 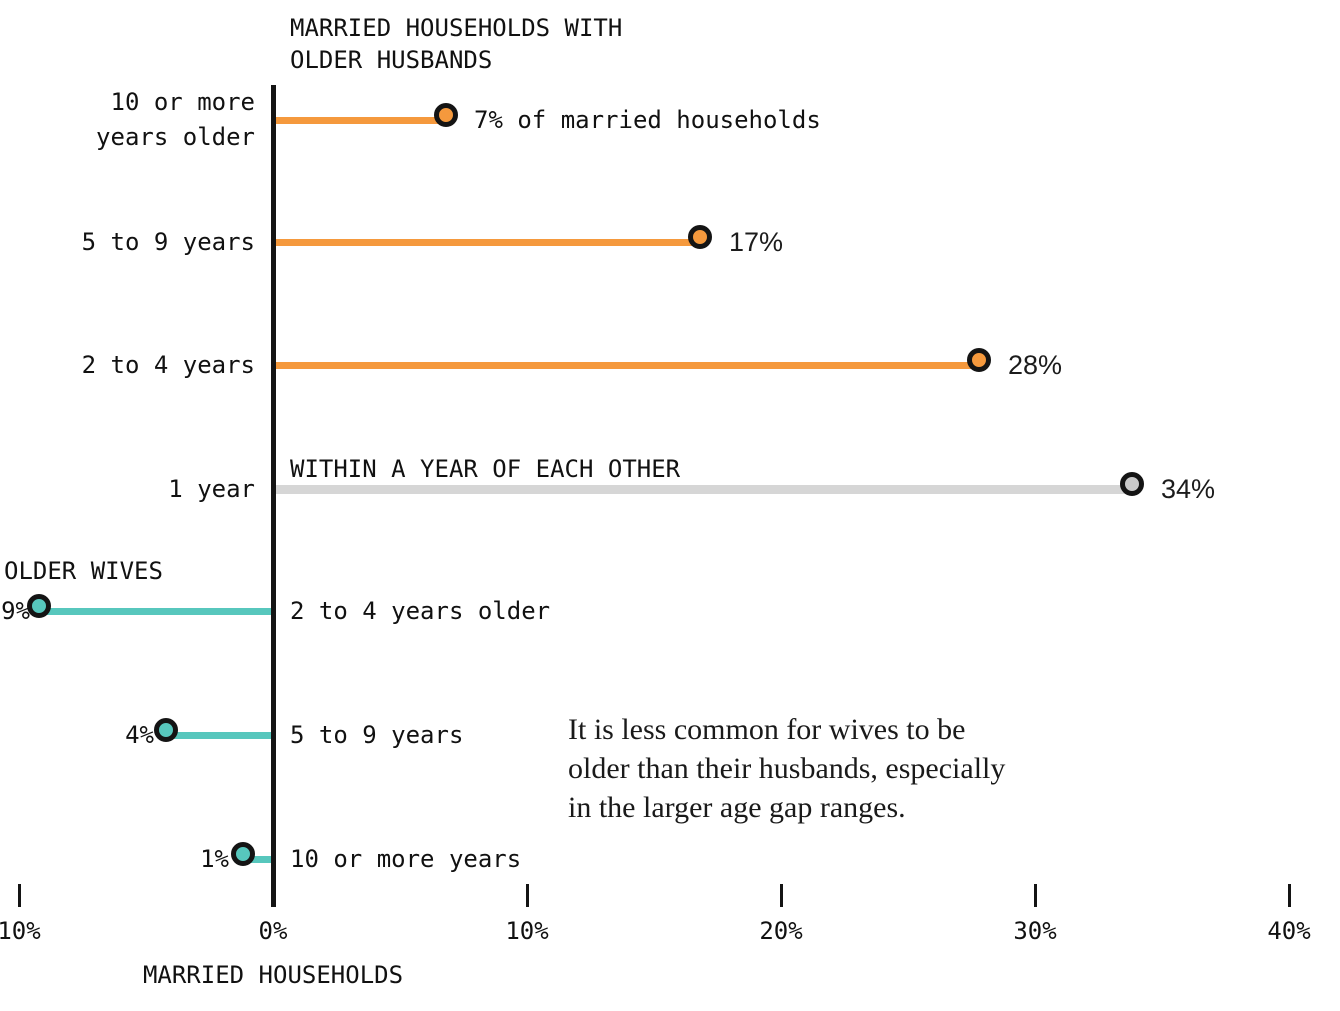 What do you see at coordinates (139, 735) in the screenshot?
I see `value-label-wife-5to9: 4%` at bounding box center [139, 735].